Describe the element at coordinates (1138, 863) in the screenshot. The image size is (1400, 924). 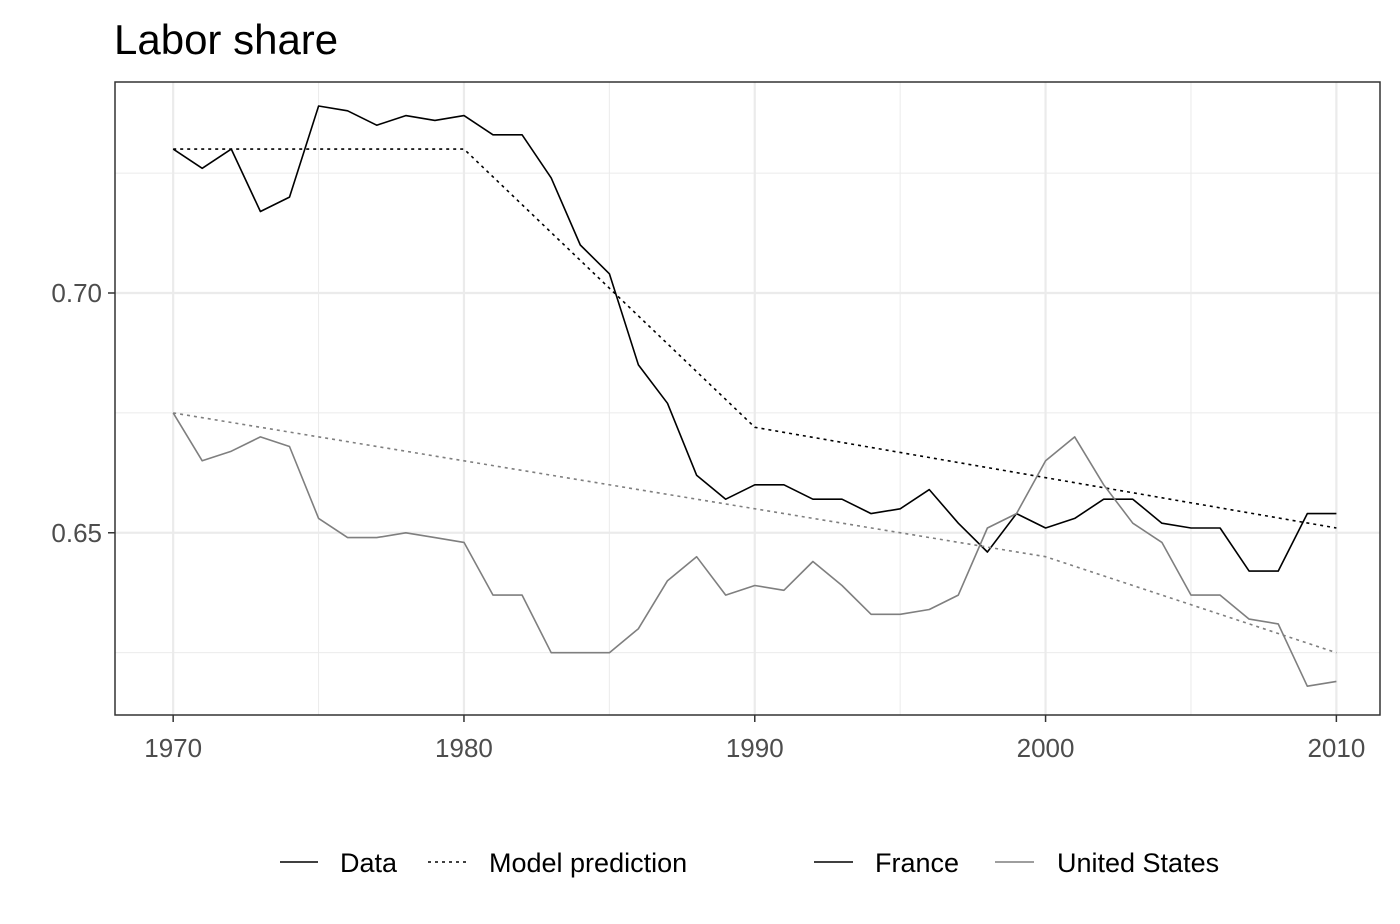
I see `legend-label-united-states: United States` at that location.